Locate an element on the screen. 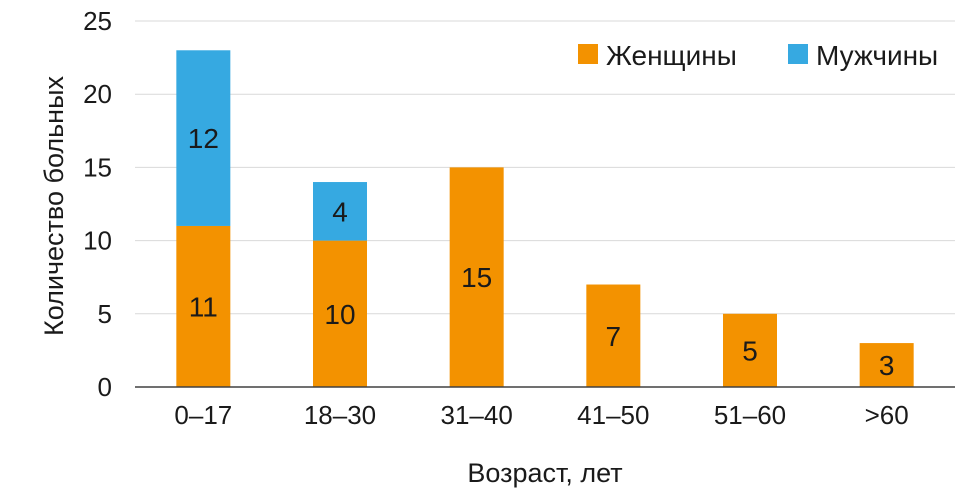 This screenshot has height=500, width=980. data-label: 5 is located at coordinates (750, 350).